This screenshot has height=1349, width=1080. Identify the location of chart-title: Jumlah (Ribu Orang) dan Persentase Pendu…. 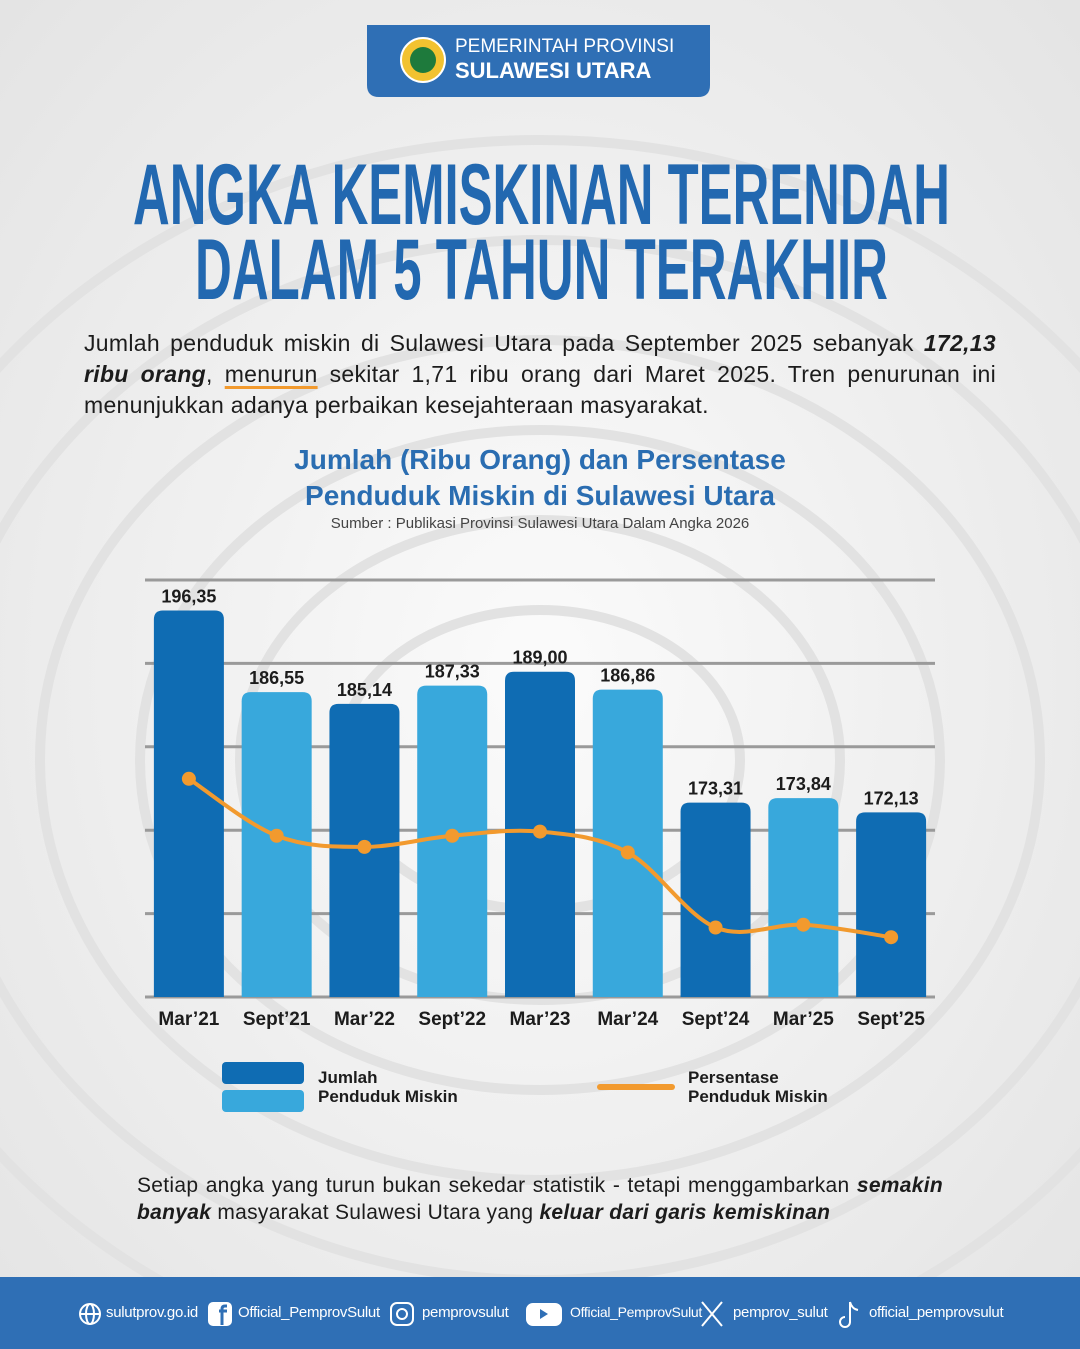
(540, 477).